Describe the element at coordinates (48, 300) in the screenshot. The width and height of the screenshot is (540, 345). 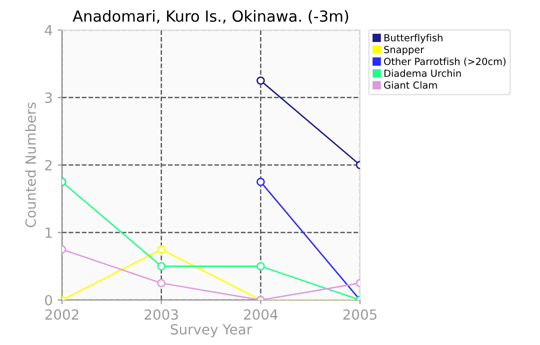
I see `y-tick-label: 0` at that location.